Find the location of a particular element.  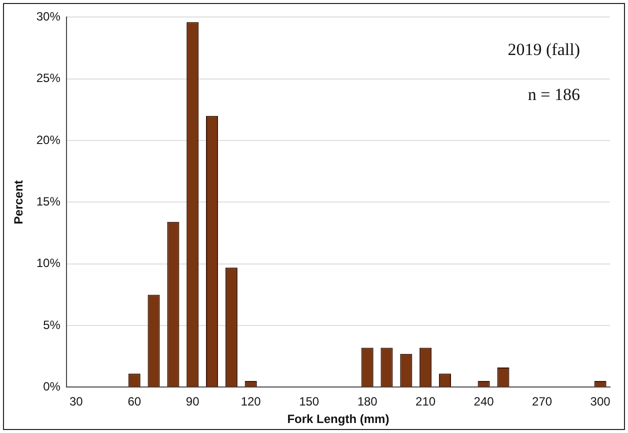

y-tick-label: 15% is located at coordinates (48, 201).